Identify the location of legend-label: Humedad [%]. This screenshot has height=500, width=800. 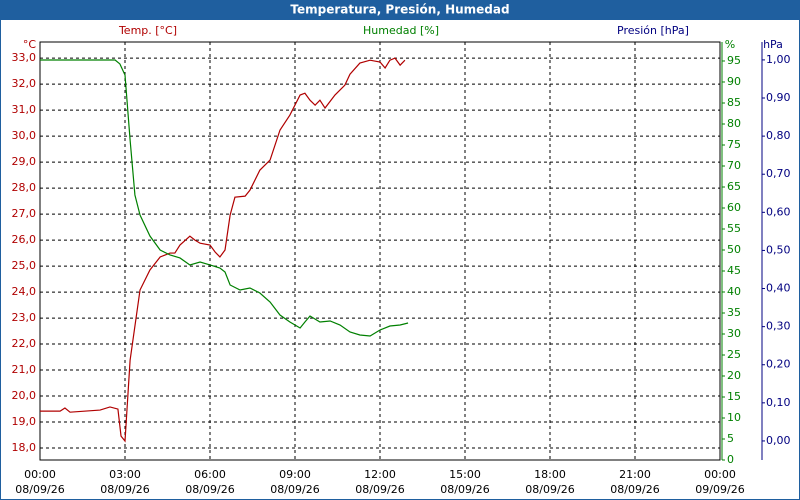
(401, 30).